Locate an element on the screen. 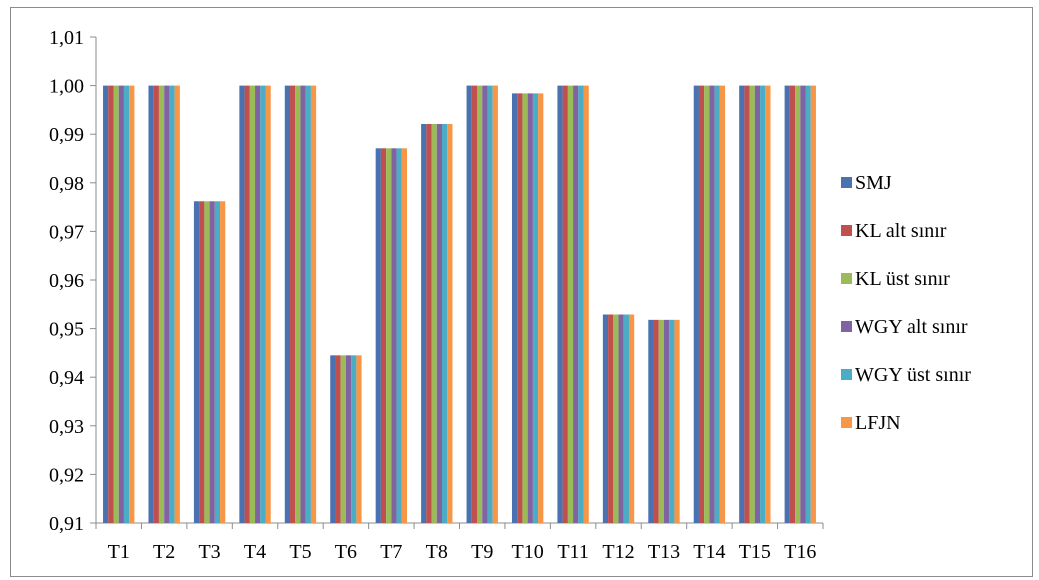  y-tick-label: 0,92 is located at coordinates (66, 475).